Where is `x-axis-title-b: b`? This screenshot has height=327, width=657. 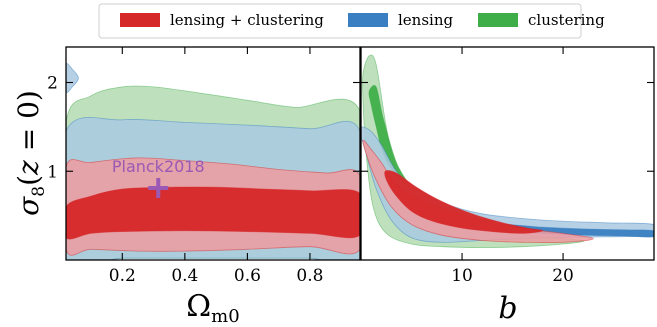 x-axis-title-b: b is located at coordinates (507, 308).